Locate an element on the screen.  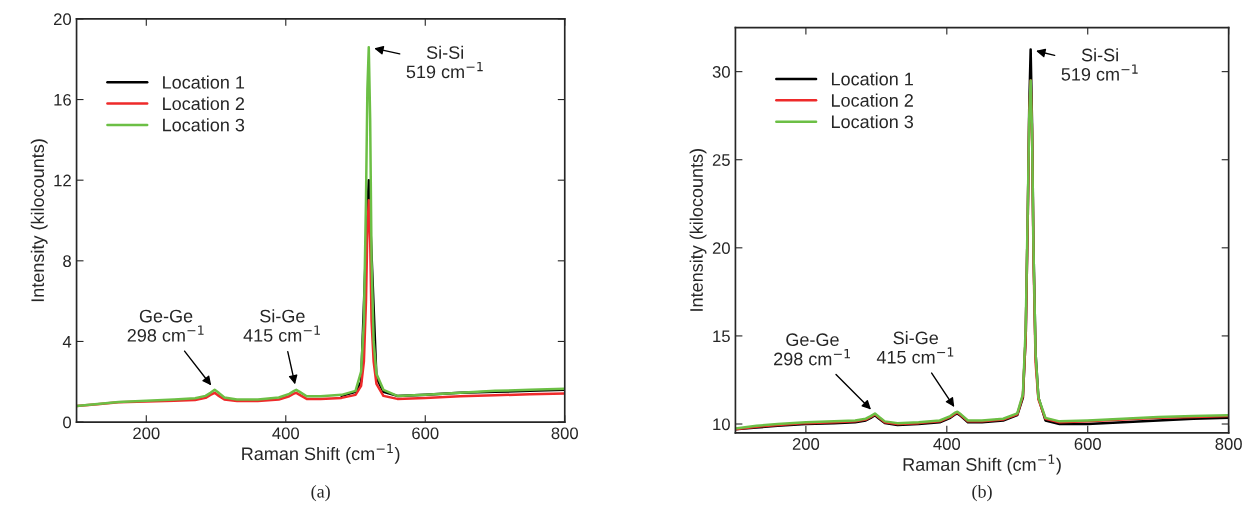
y-tick-label: 12 is located at coordinates (62, 180).